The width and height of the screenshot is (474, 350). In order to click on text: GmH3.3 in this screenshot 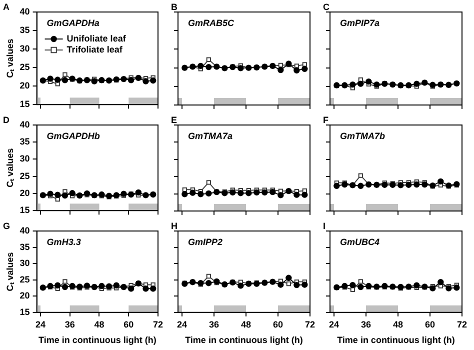, I will do `click(63, 242)`.